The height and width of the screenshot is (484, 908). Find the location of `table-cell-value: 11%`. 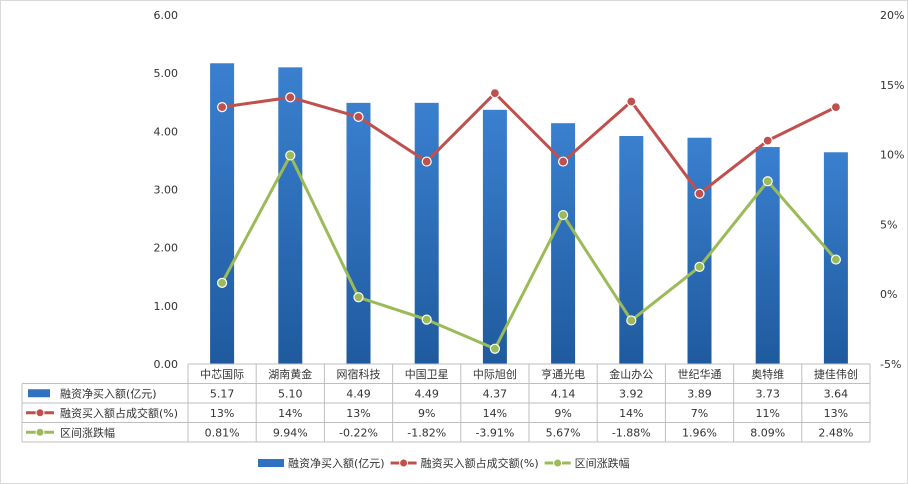

table-cell-value: 11% is located at coordinates (767, 413).